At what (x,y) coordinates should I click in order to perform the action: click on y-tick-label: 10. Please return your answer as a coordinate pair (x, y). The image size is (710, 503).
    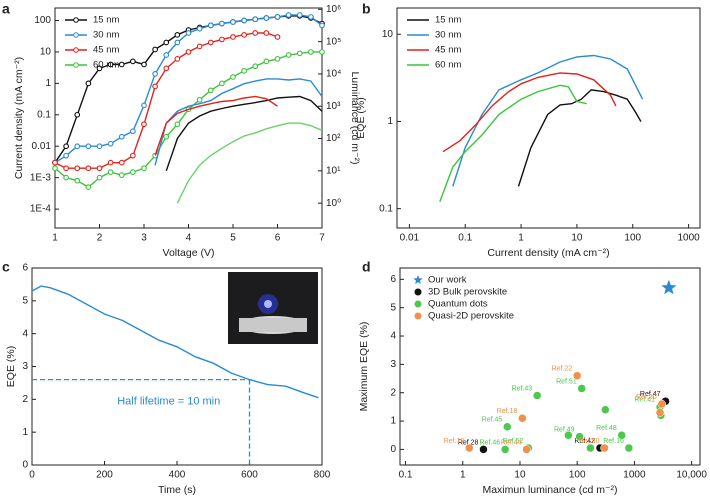
    Looking at the image, I should click on (46, 52).